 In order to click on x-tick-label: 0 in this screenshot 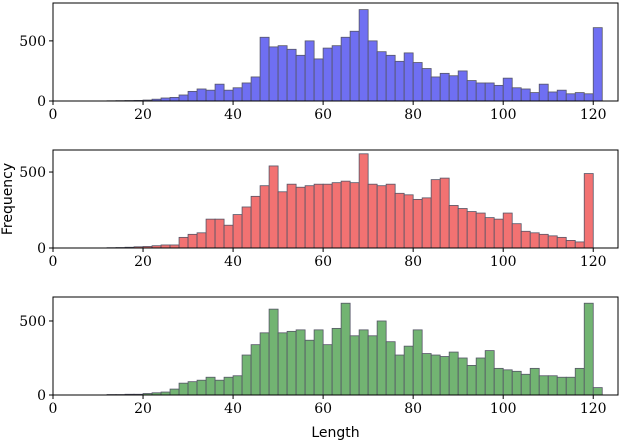, I will do `click(53, 115)`.